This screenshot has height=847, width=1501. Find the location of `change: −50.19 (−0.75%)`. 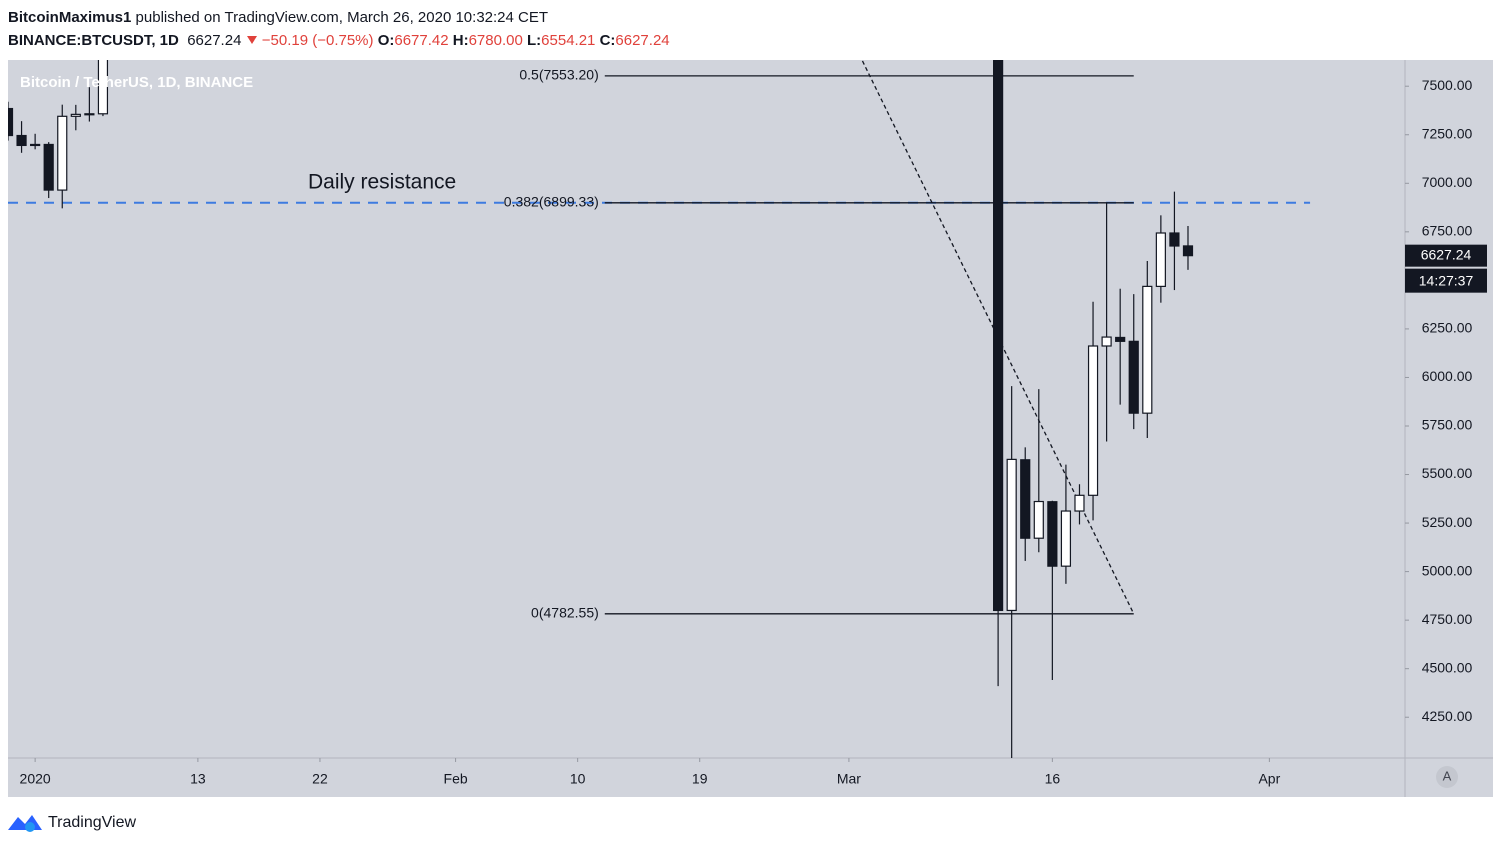

change: −50.19 (−0.75%) is located at coordinates (317, 40).